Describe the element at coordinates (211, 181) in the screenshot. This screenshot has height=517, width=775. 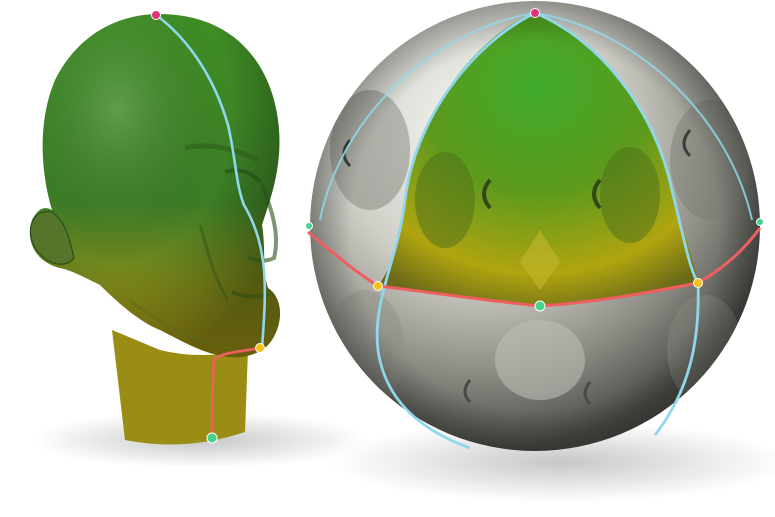
I see `head-blue-seam` at that location.